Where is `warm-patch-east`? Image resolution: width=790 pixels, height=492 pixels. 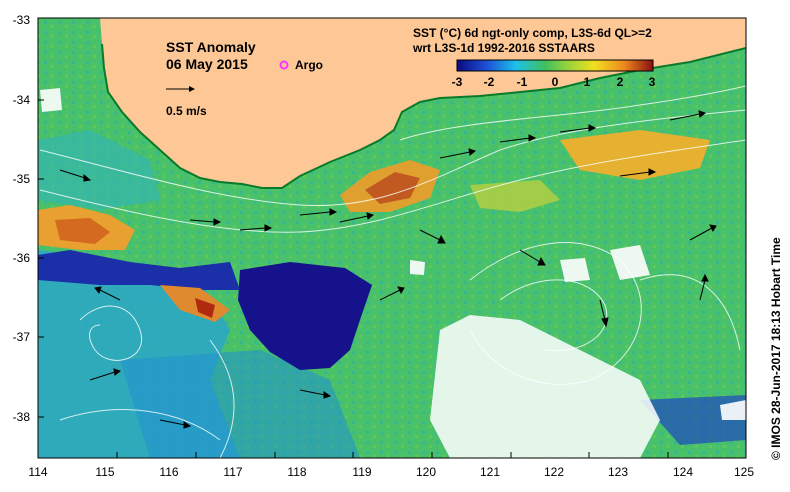
warm-patch-east is located at coordinates (635, 155).